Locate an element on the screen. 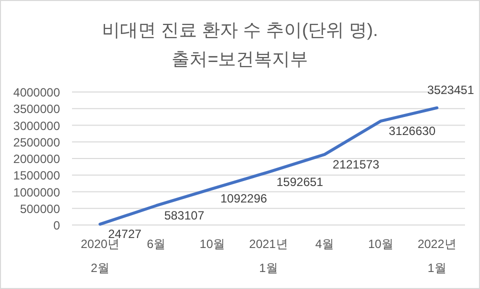 This screenshot has width=480, height=289. x-tick-label: 2020년 2월 is located at coordinates (100, 256).